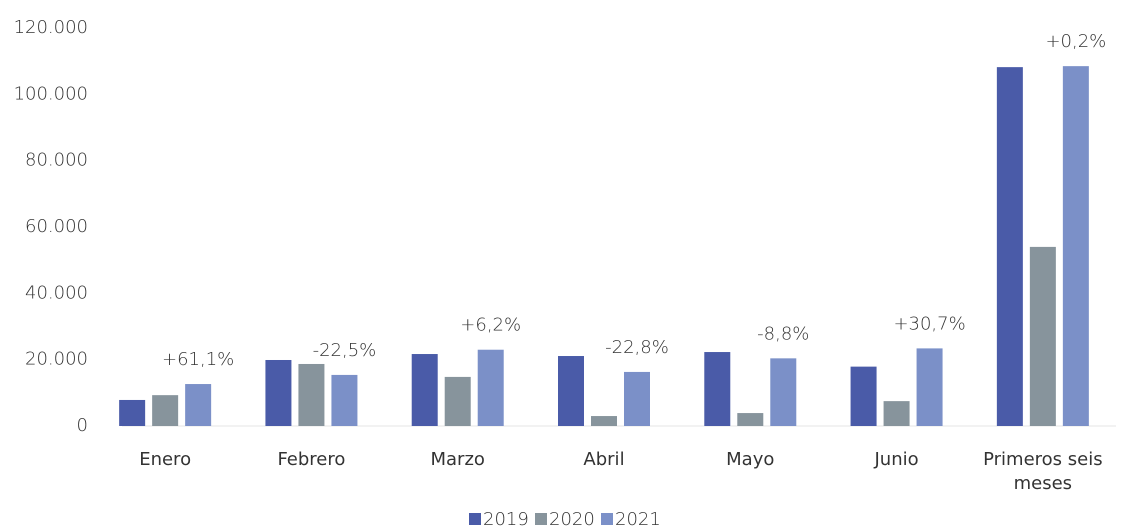 This screenshot has height=529, width=1130. What do you see at coordinates (82, 425) in the screenshot?
I see `y-tick-label: 0` at bounding box center [82, 425].